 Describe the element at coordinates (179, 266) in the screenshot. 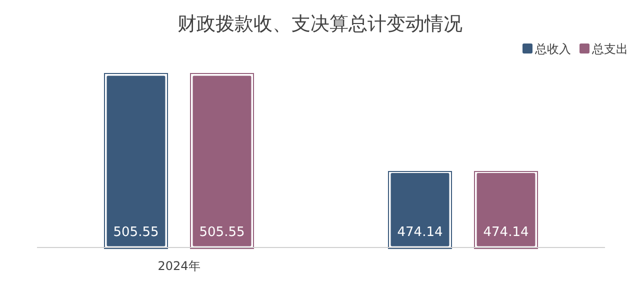

I see `x-tick-label: 2024年` at that location.